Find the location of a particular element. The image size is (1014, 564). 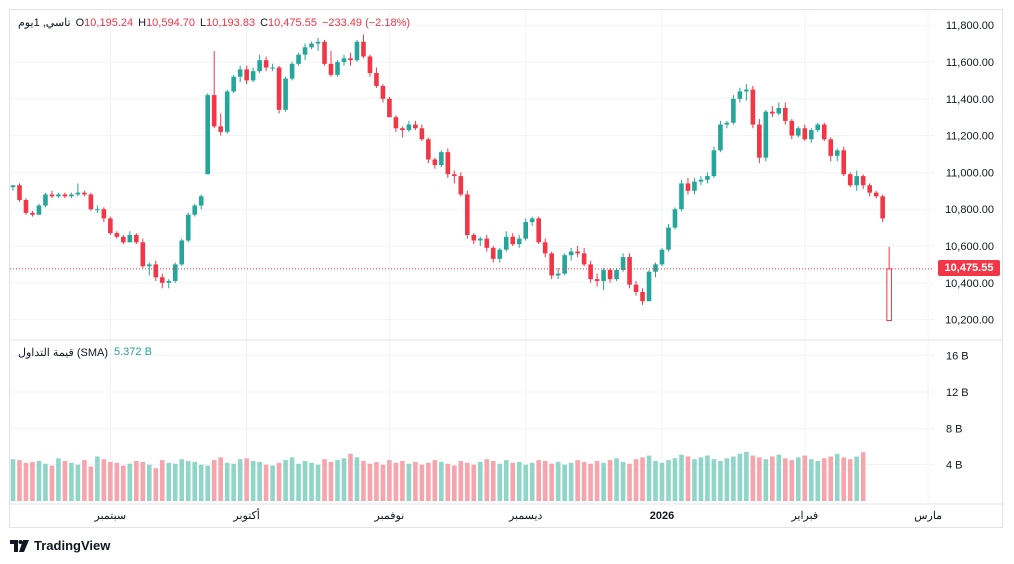

price-axis-label: 11,200.00 is located at coordinates (970, 137).